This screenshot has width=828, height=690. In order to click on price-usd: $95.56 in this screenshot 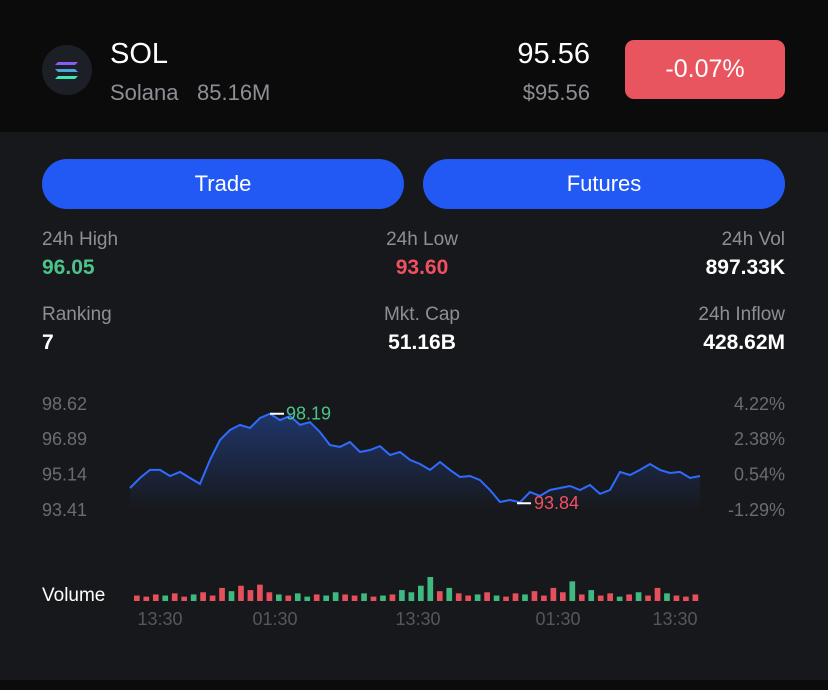, I will do `click(556, 92)`.